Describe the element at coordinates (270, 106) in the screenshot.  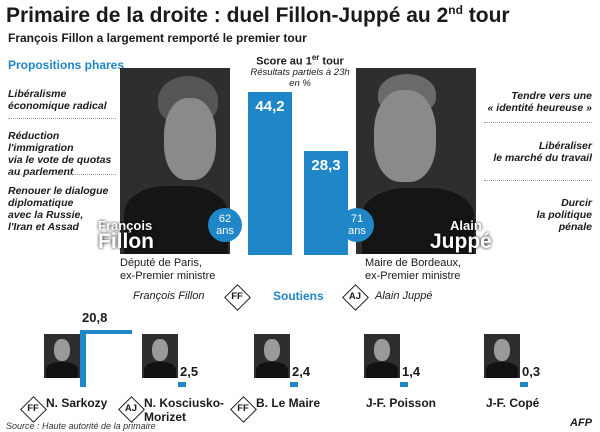
I see `score-value-label: 44,2` at that location.